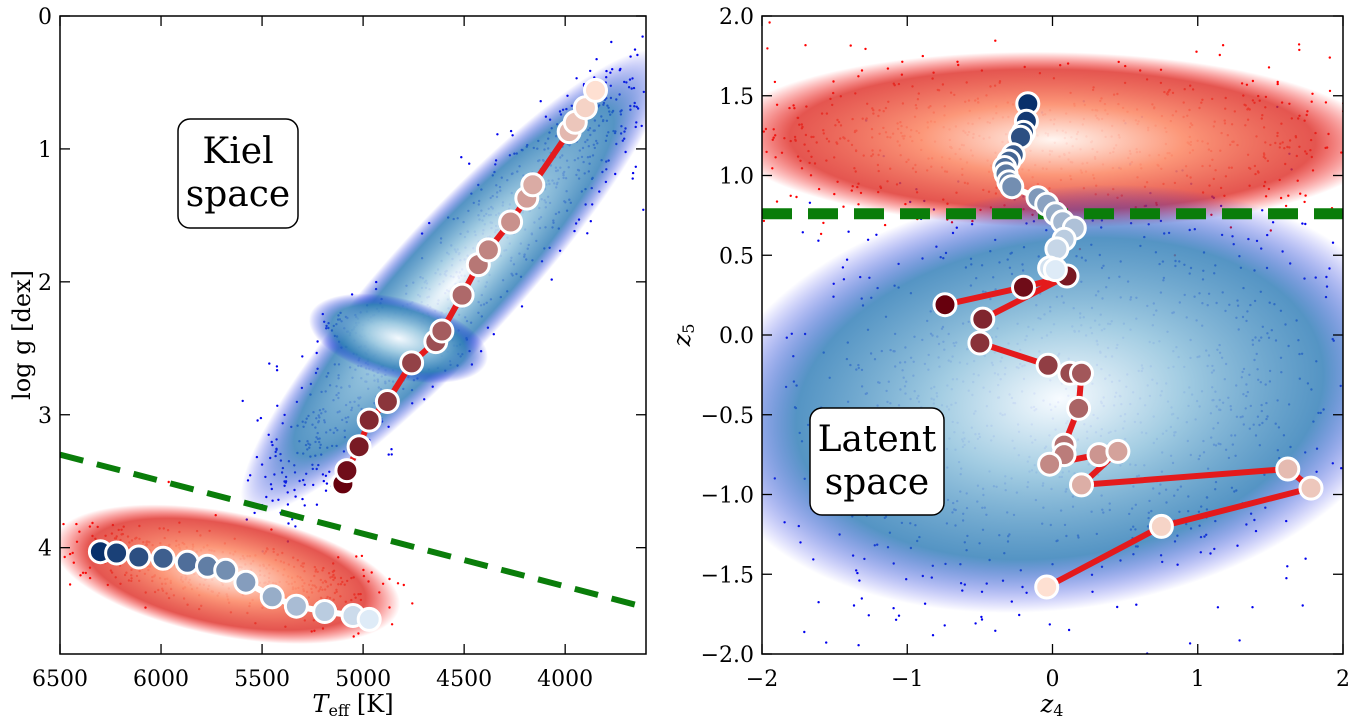 The width and height of the screenshot is (1369, 720). Describe the element at coordinates (45, 549) in the screenshot. I see `kiel-y-tick-label: 4` at that location.